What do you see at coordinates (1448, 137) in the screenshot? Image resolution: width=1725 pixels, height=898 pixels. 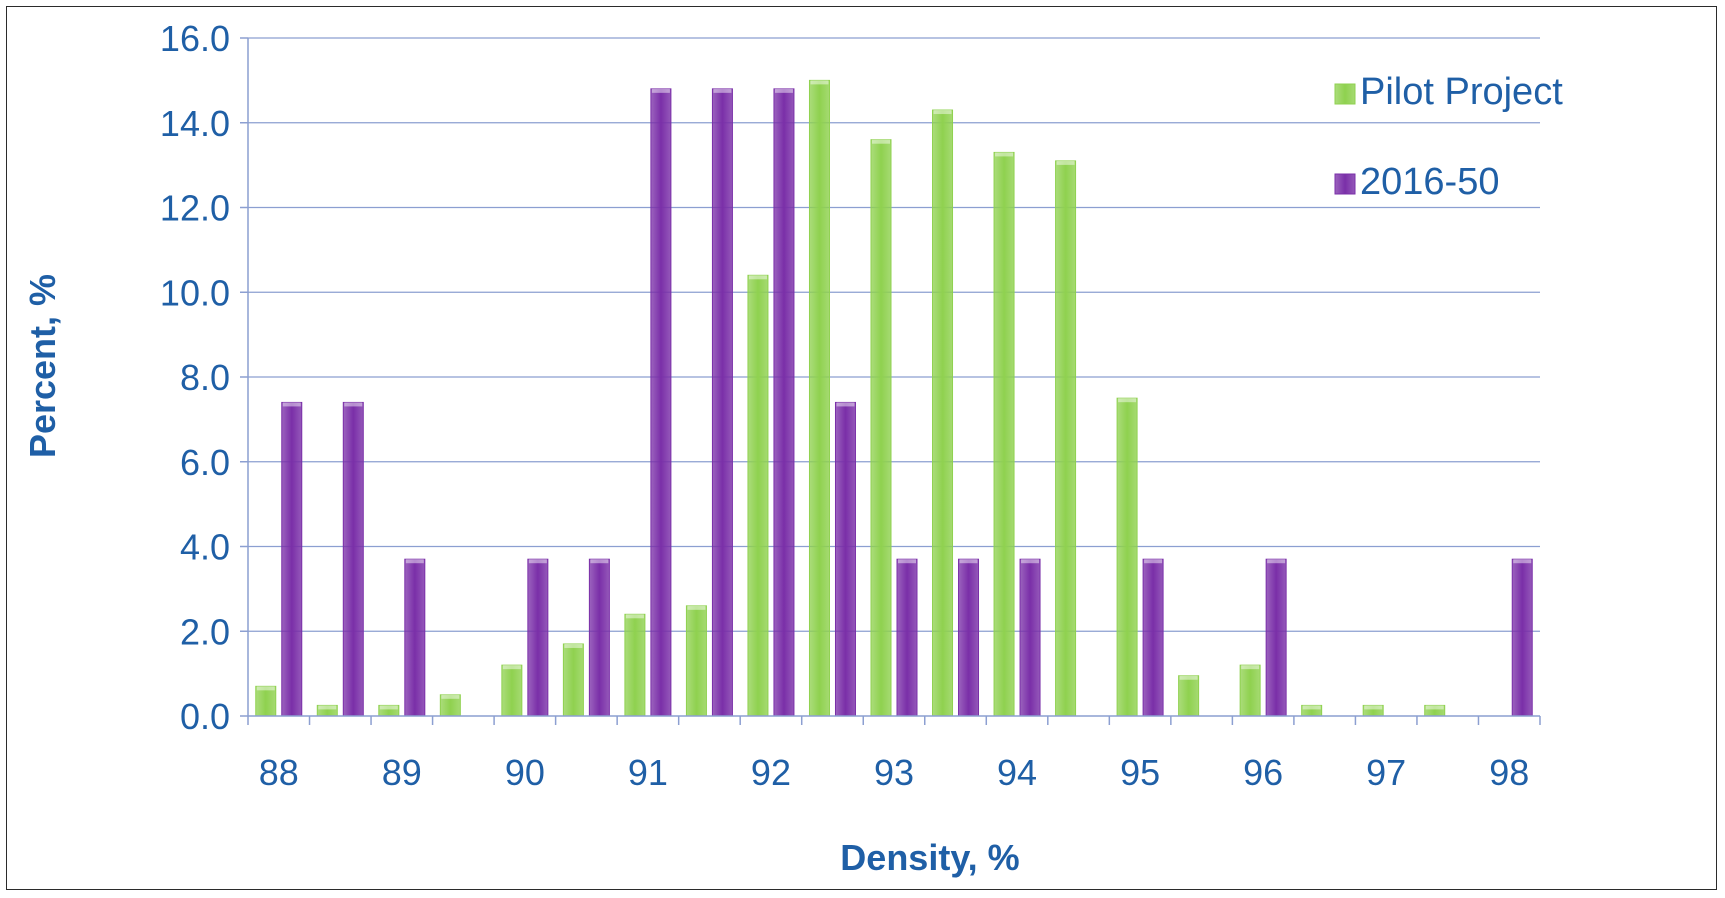 I see `legend: Pilot Project 2016-50` at bounding box center [1448, 137].